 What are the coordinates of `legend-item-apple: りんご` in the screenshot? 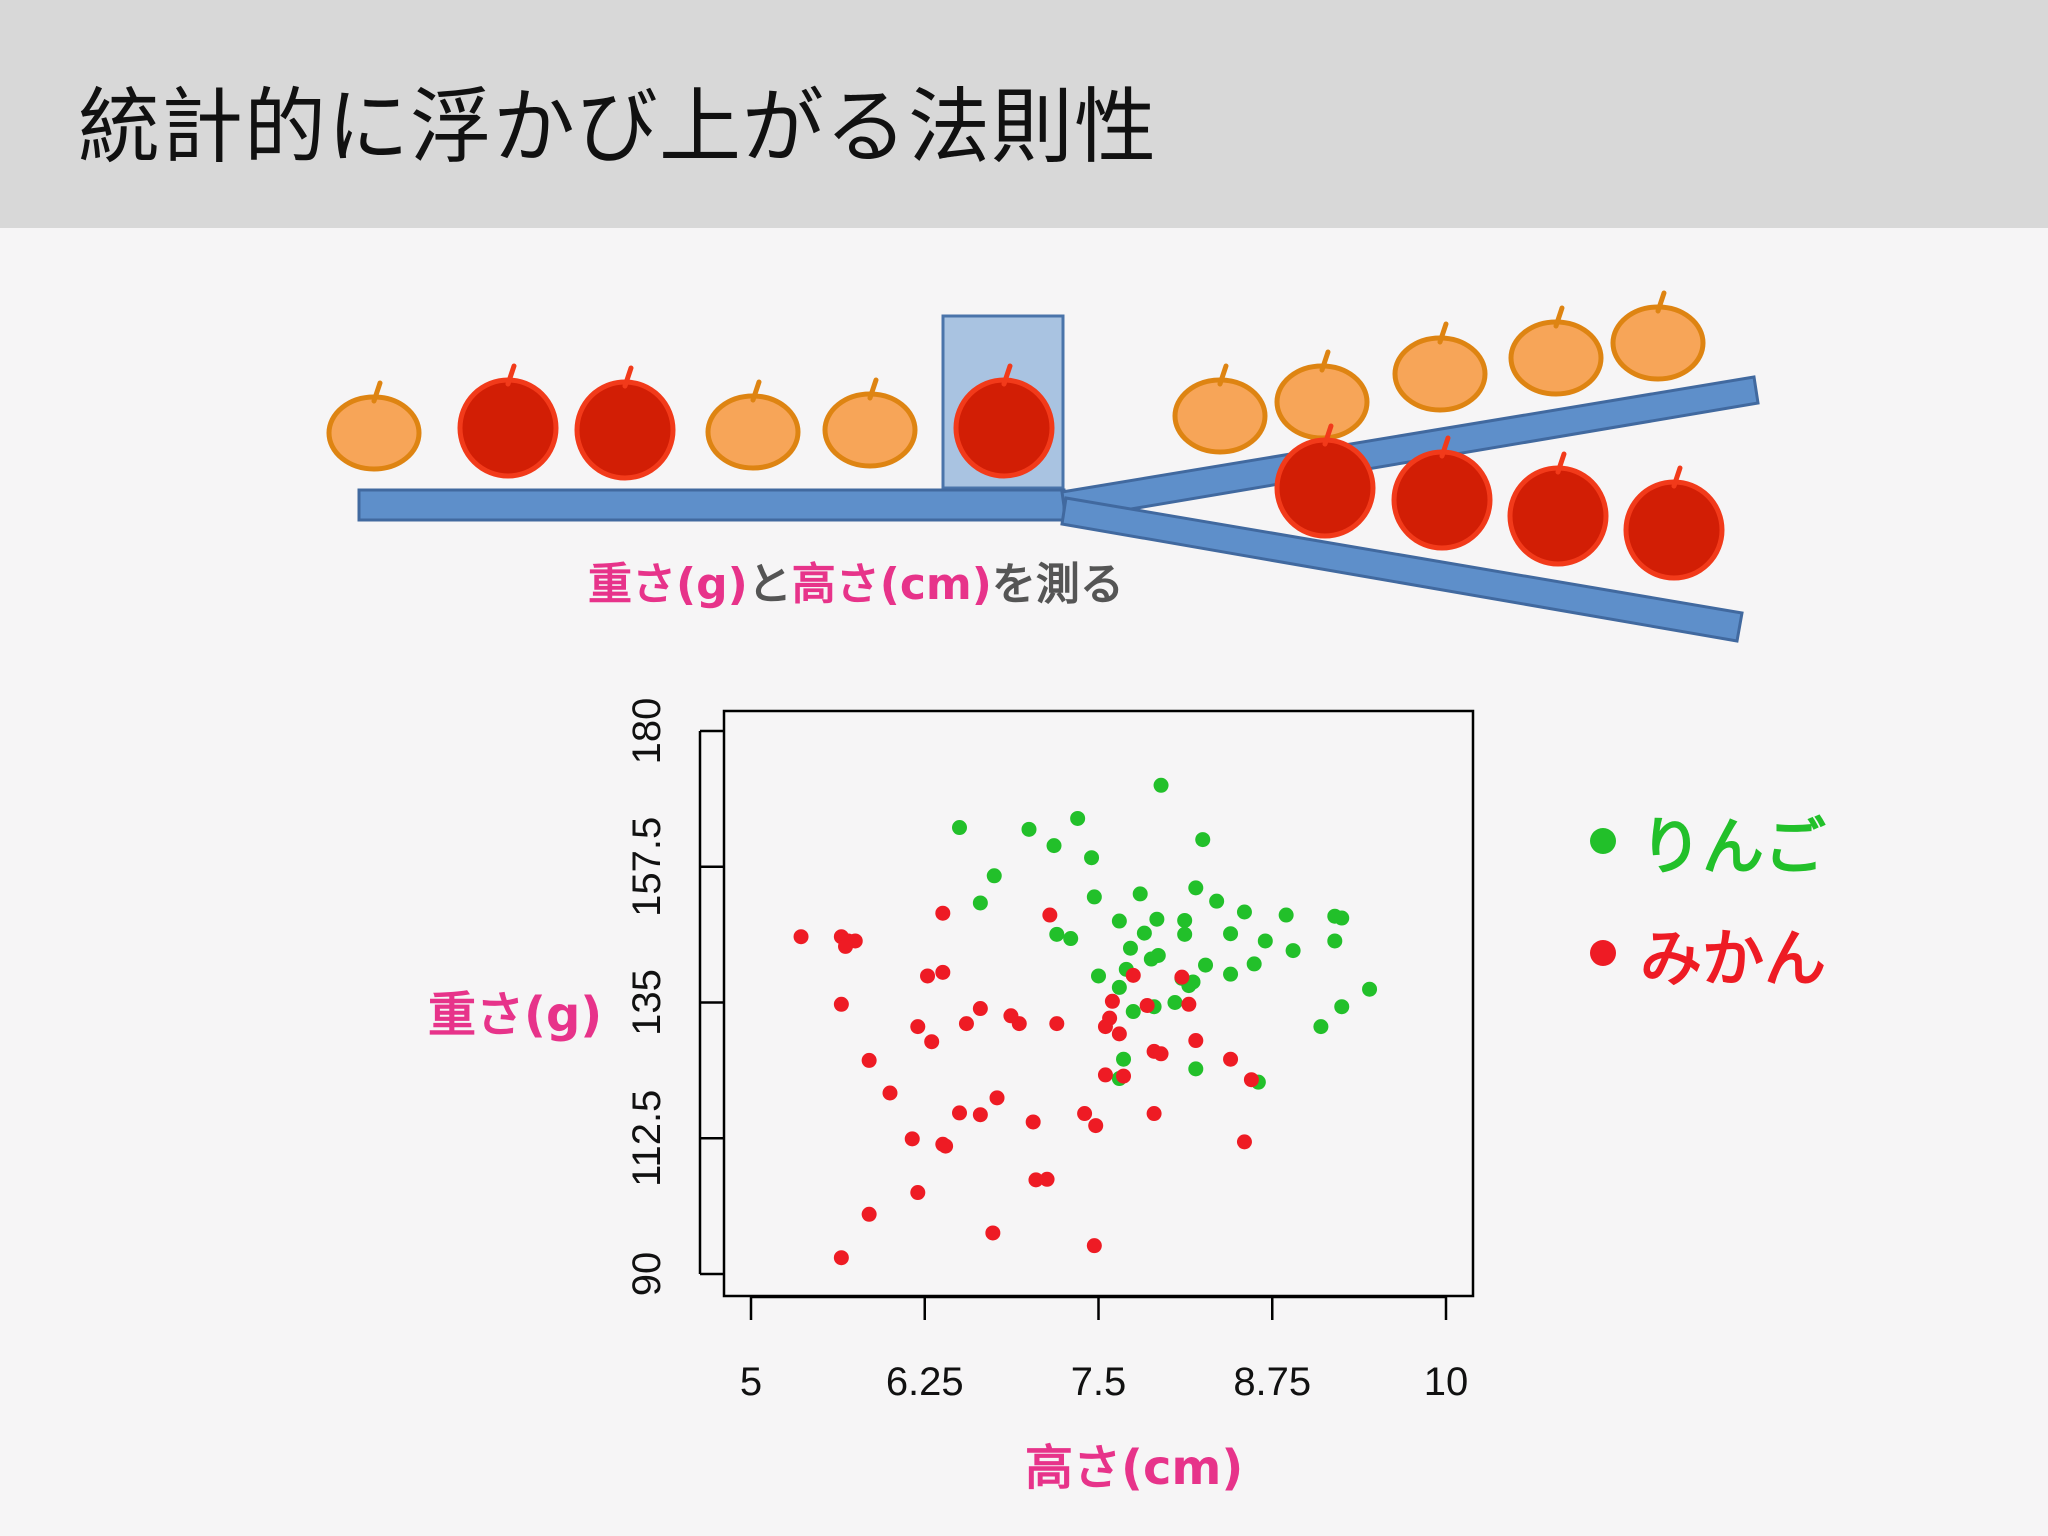 It's located at (1708, 841).